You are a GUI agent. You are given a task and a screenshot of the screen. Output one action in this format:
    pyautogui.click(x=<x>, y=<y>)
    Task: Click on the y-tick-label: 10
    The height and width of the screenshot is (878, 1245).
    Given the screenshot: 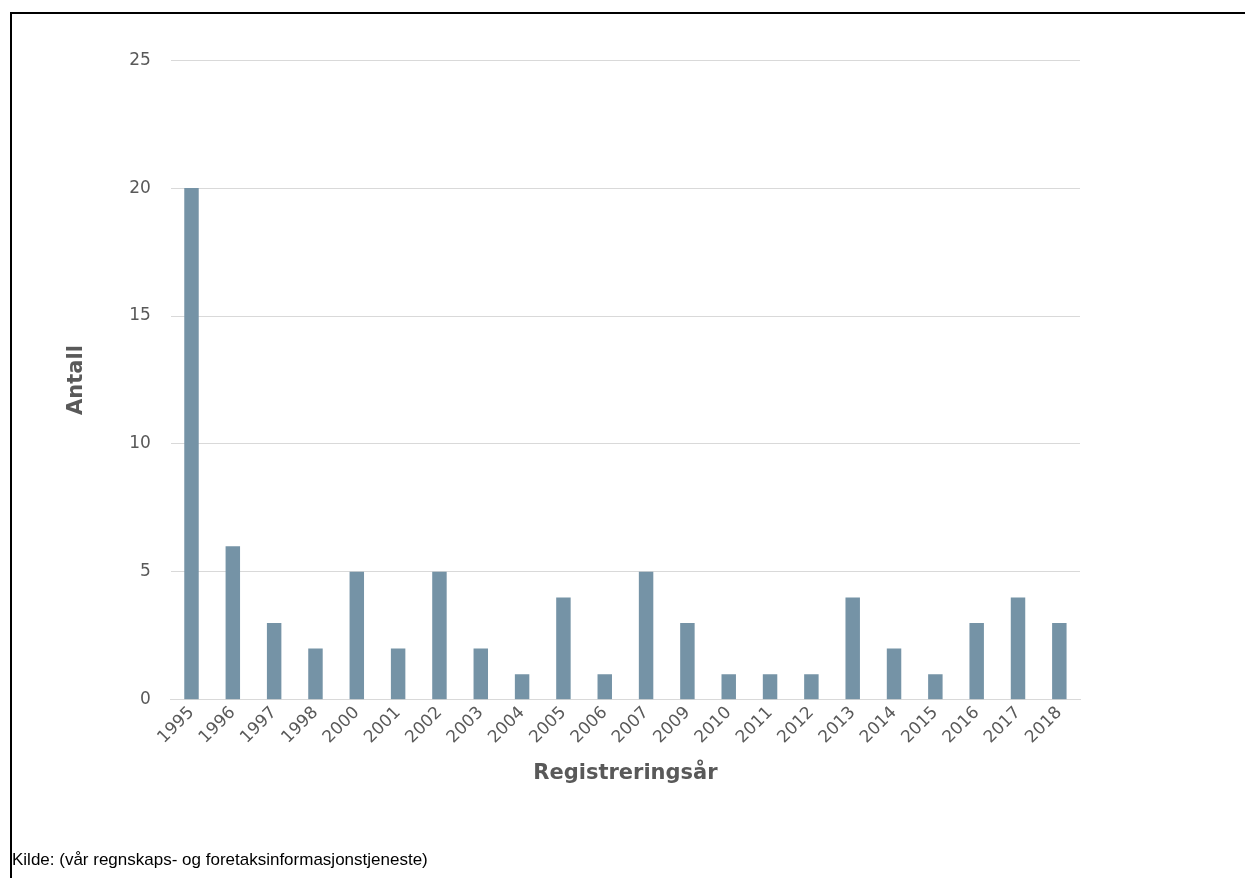 What is the action you would take?
    pyautogui.click(x=140, y=442)
    